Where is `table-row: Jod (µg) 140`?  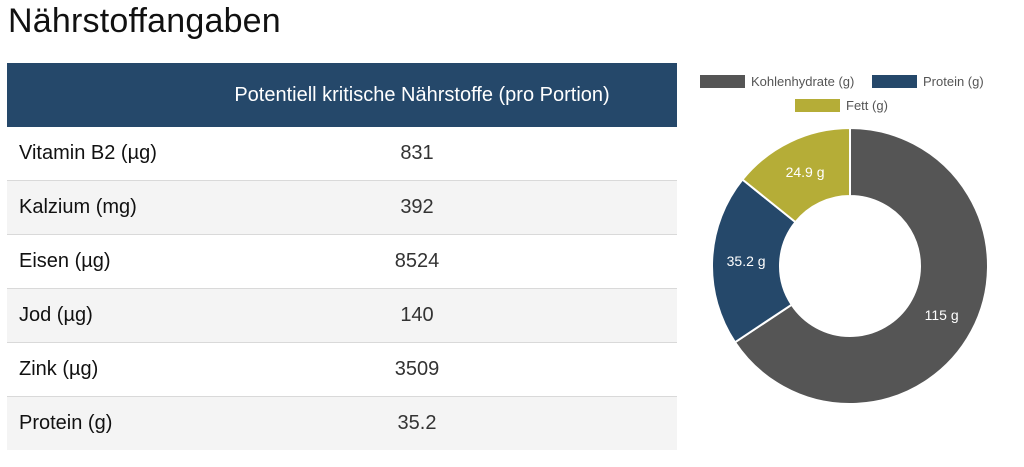 table-row: Jod (µg) 140 is located at coordinates (342, 315).